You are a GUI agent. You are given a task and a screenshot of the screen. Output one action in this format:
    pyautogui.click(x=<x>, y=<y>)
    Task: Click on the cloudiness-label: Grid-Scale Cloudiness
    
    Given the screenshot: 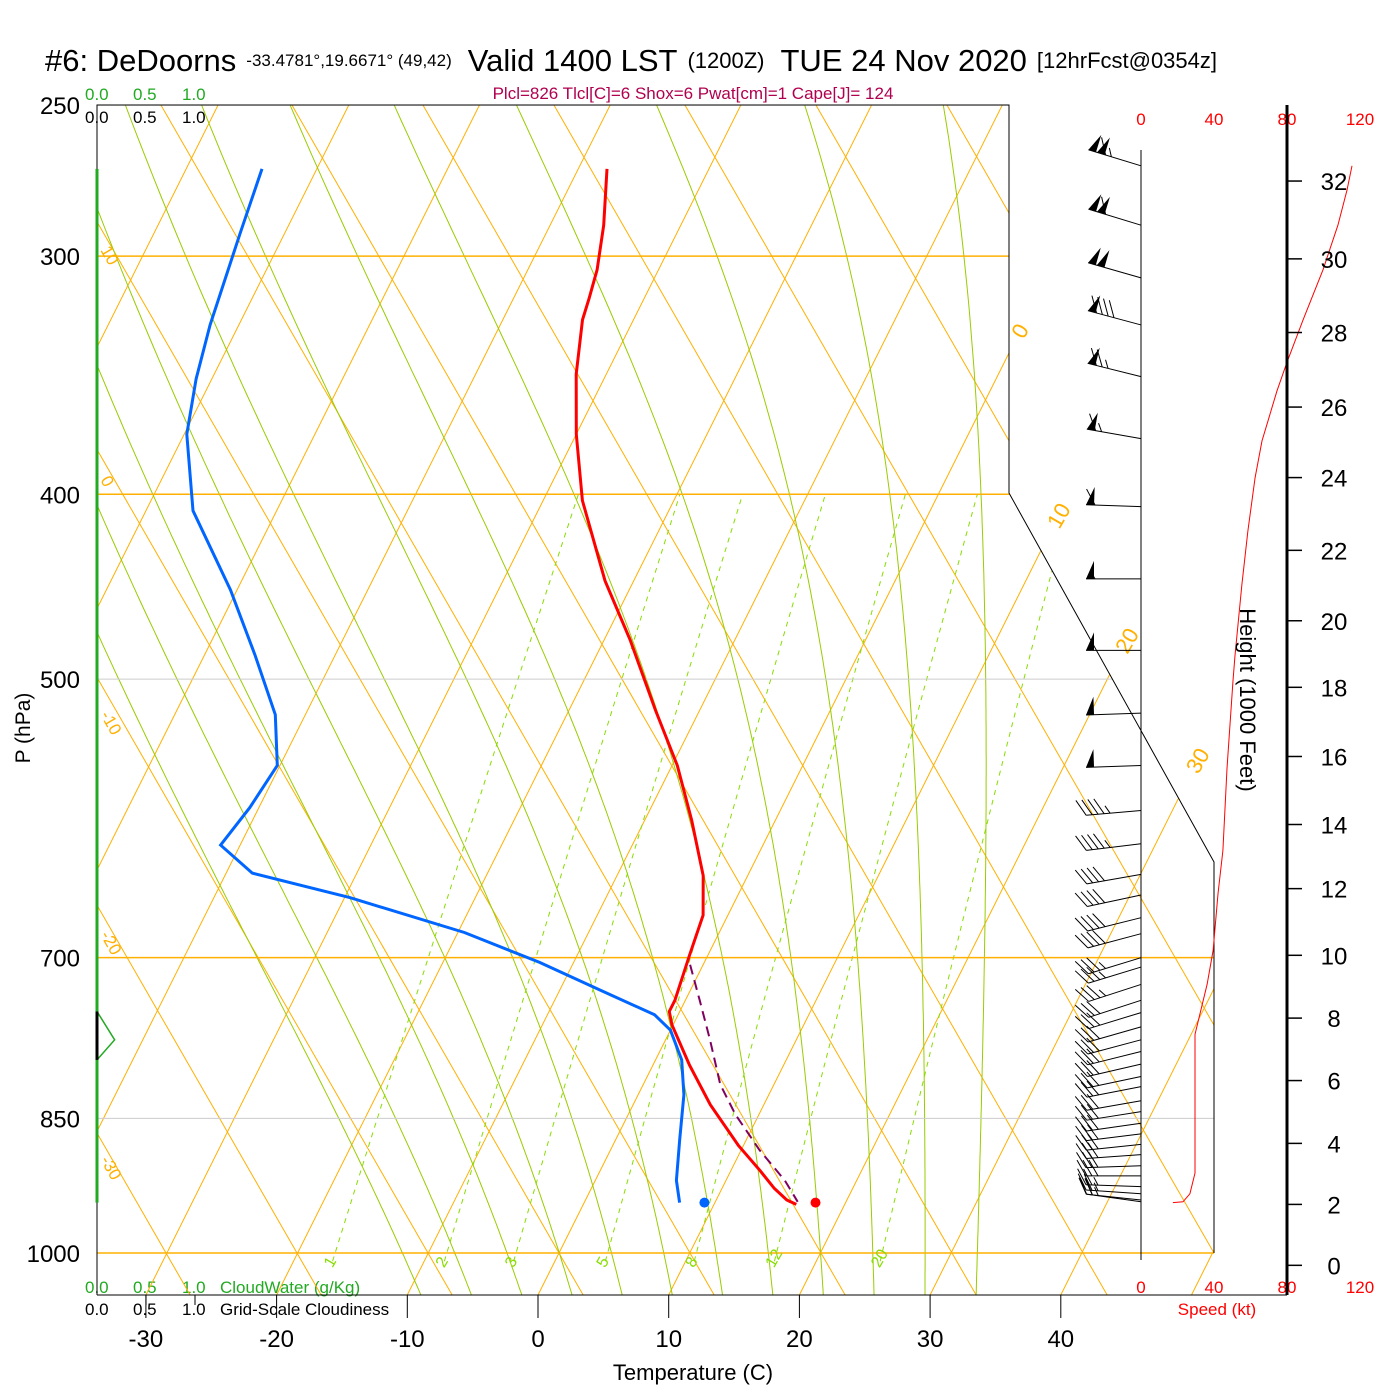 What is the action you would take?
    pyautogui.click(x=304, y=1309)
    